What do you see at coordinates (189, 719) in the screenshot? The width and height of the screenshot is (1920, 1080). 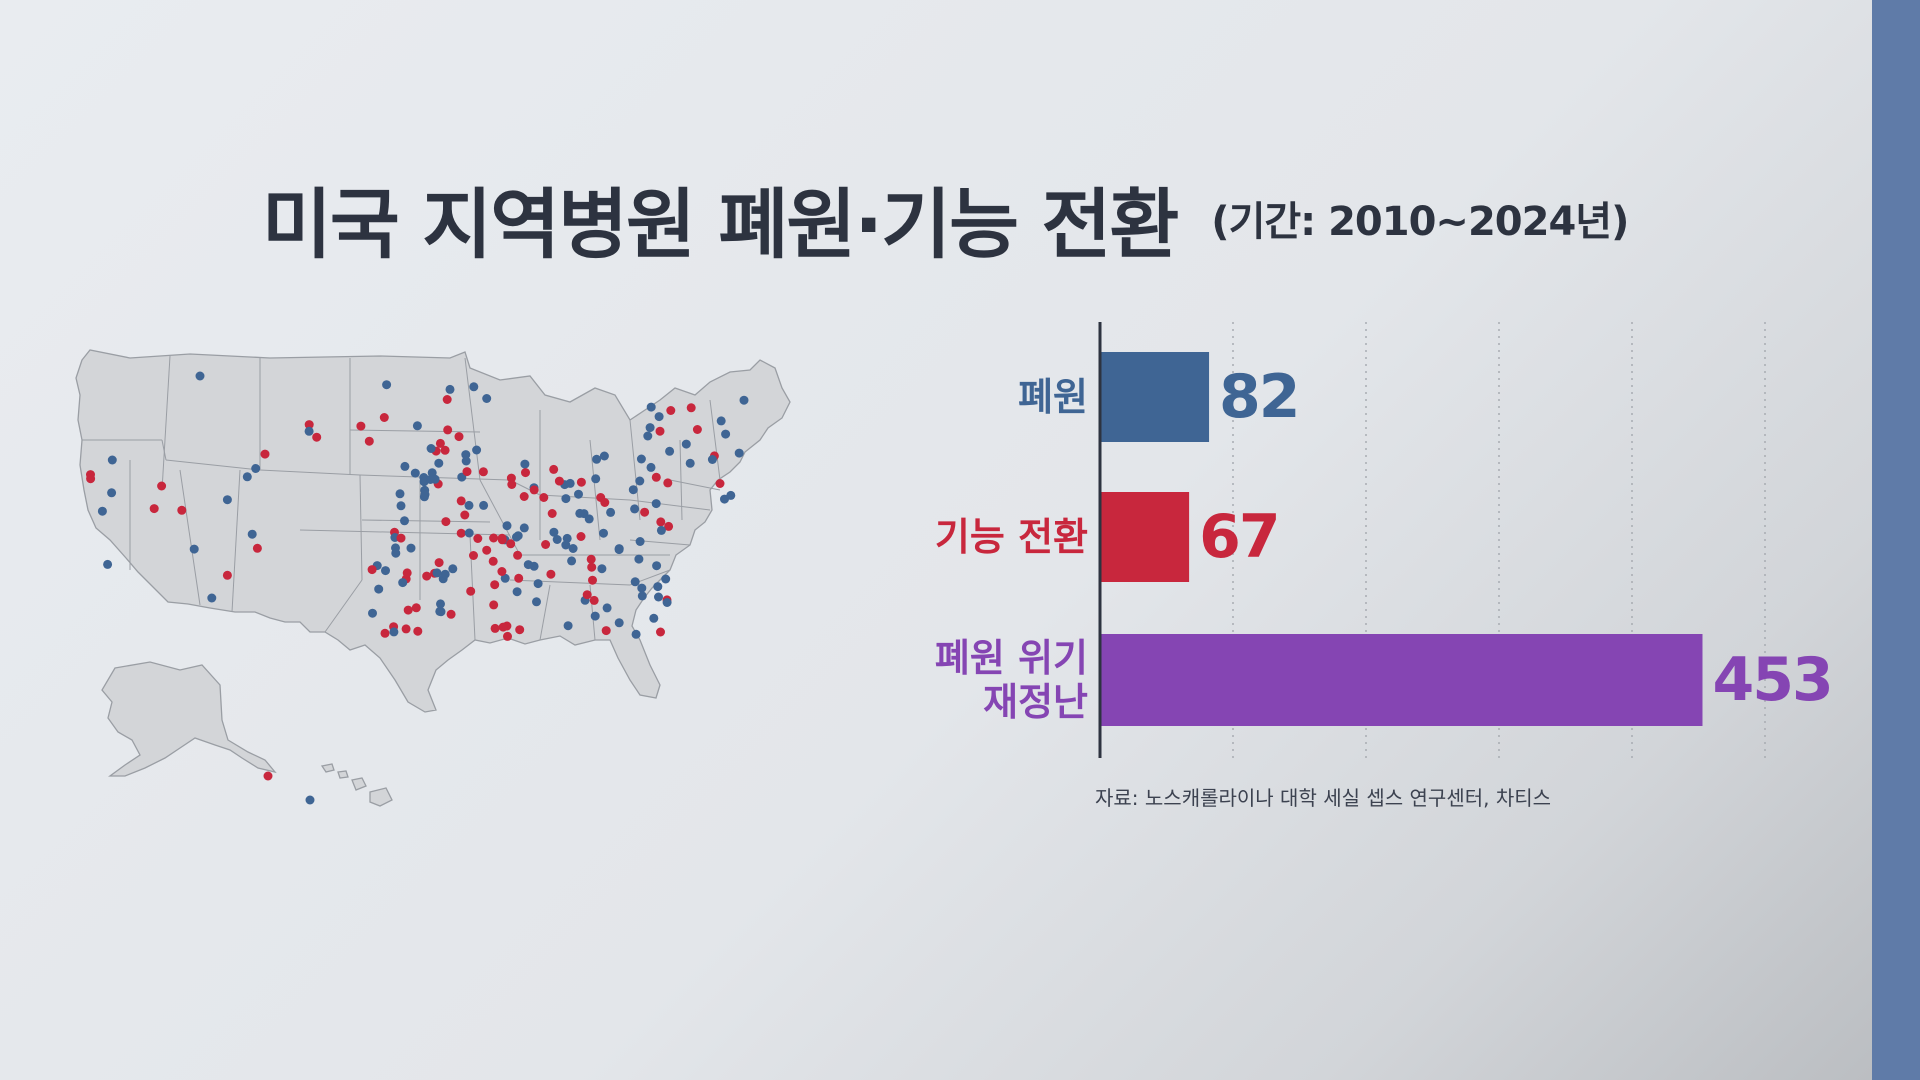 I see `alaska-shape` at bounding box center [189, 719].